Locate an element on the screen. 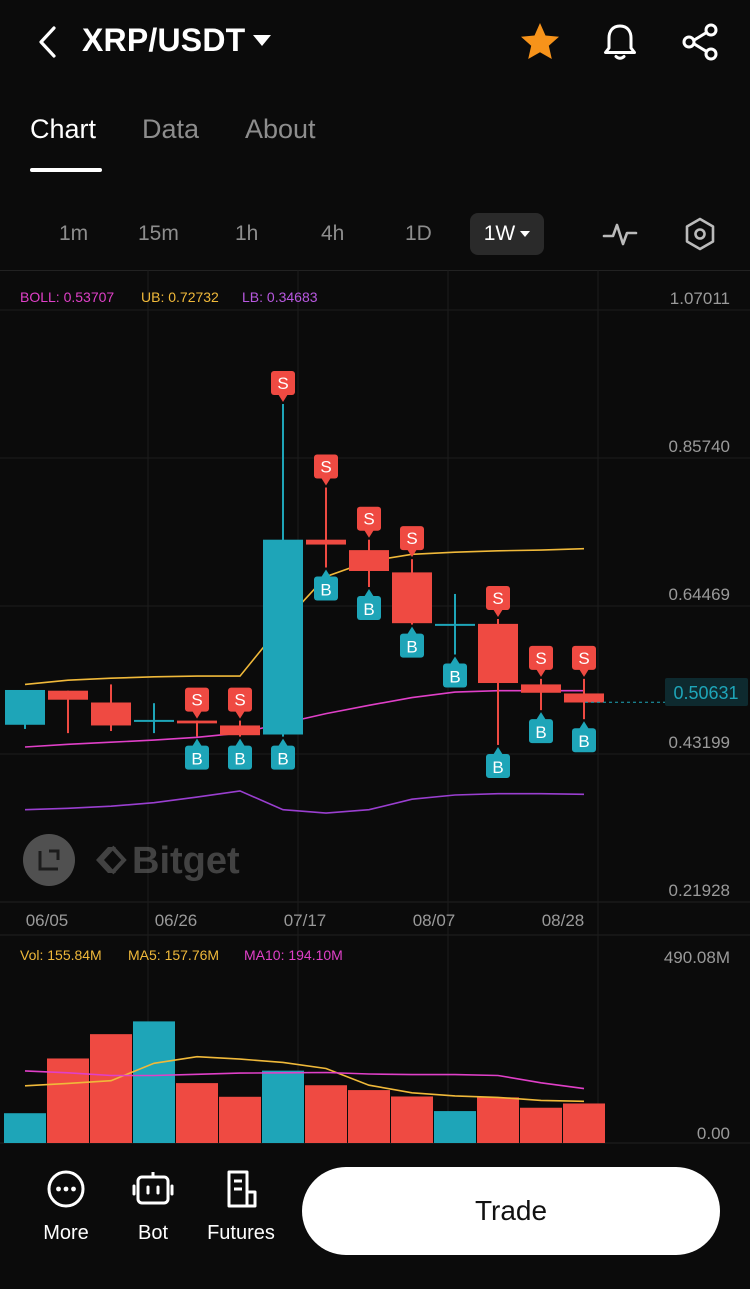 The height and width of the screenshot is (1289, 750). interval-active-label: 1W is located at coordinates (499, 233).